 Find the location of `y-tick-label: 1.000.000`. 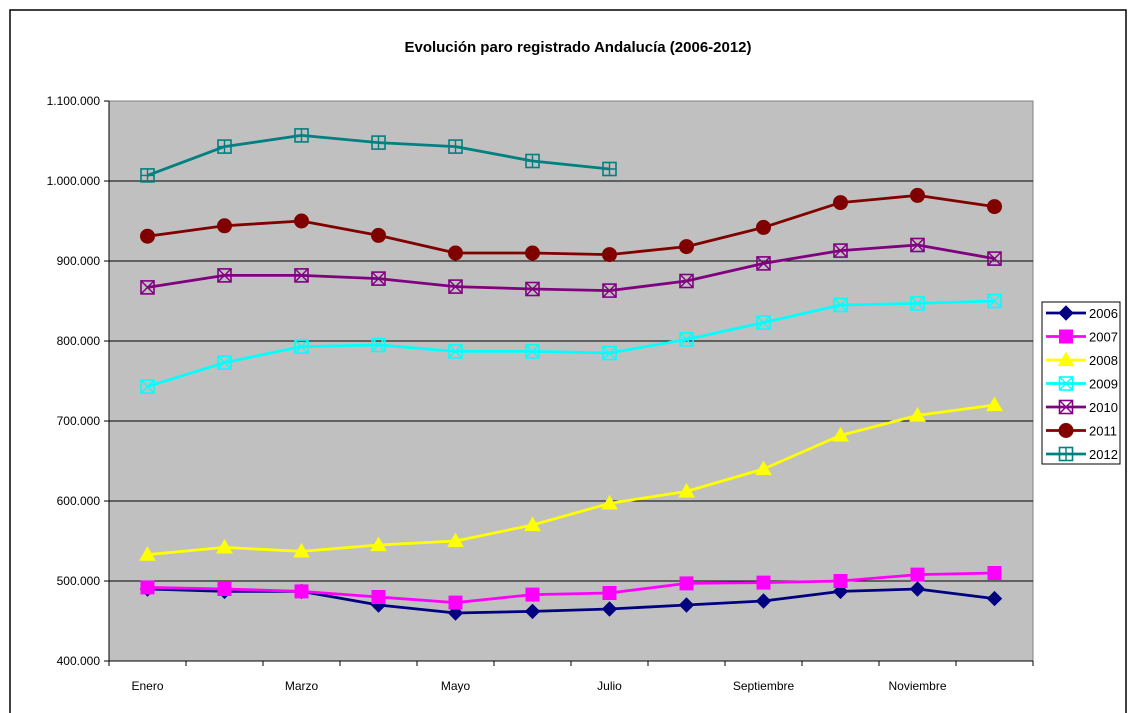

y-tick-label: 1.000.000 is located at coordinates (74, 181).